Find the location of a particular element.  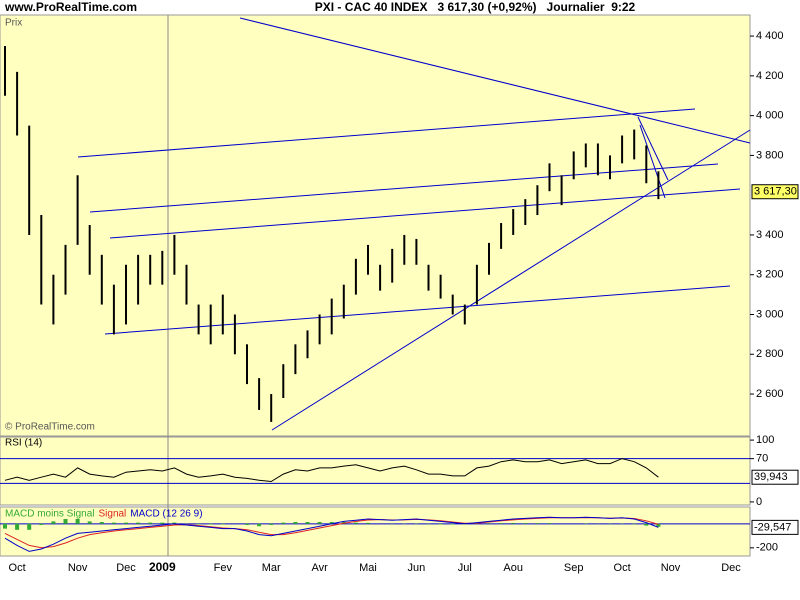

rsi-line is located at coordinates (331, 470).